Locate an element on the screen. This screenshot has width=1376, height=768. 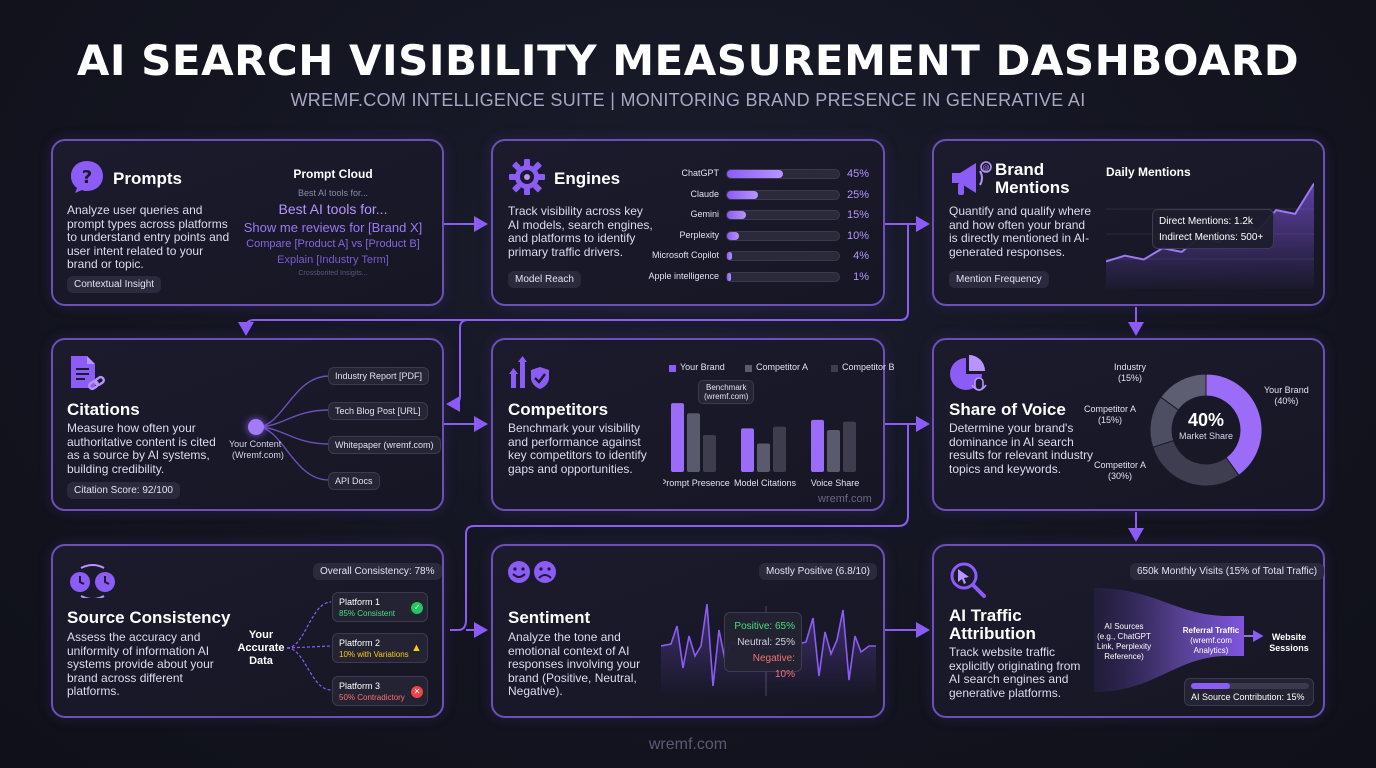
platform-2-box: Platform 2 10% with Variations ▲ is located at coordinates (380, 648).